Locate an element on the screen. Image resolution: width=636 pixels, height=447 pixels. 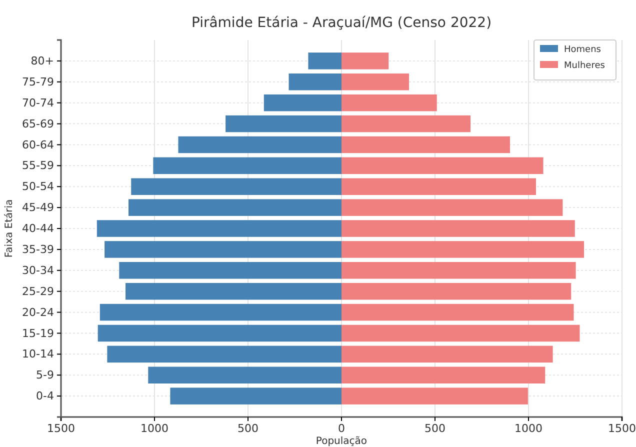
x-tick-label: 0 is located at coordinates (341, 428).